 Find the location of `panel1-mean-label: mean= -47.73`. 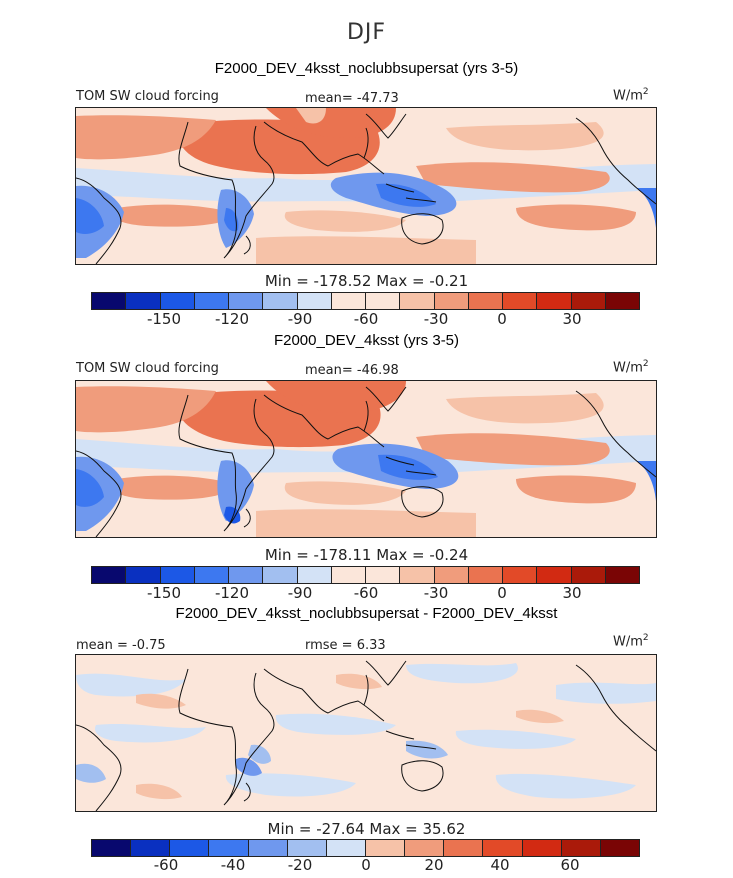

panel1-mean-label: mean= -47.73 is located at coordinates (352, 98).